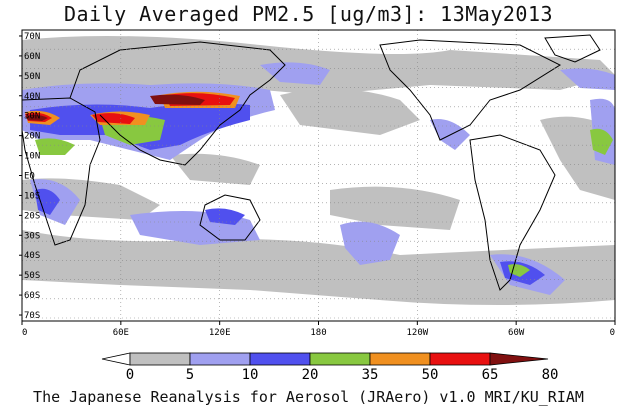 Image resolution: width=617 pixels, height=410 pixels. What do you see at coordinates (430, 375) in the screenshot?
I see `colorbar-label: 50` at bounding box center [430, 375].